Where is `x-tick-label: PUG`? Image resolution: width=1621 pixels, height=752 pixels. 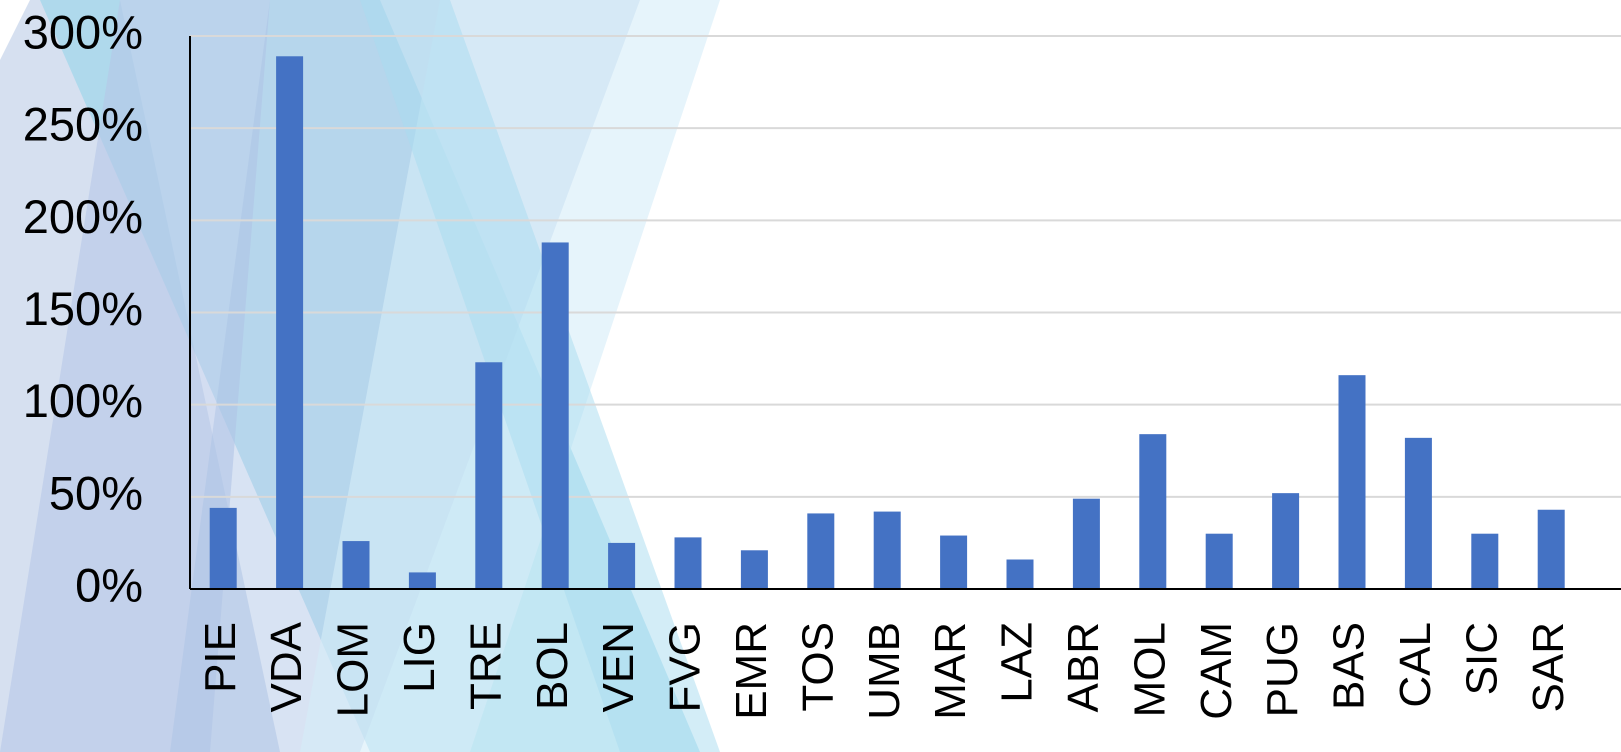 x-tick-label: PUG is located at coordinates (1282, 669).